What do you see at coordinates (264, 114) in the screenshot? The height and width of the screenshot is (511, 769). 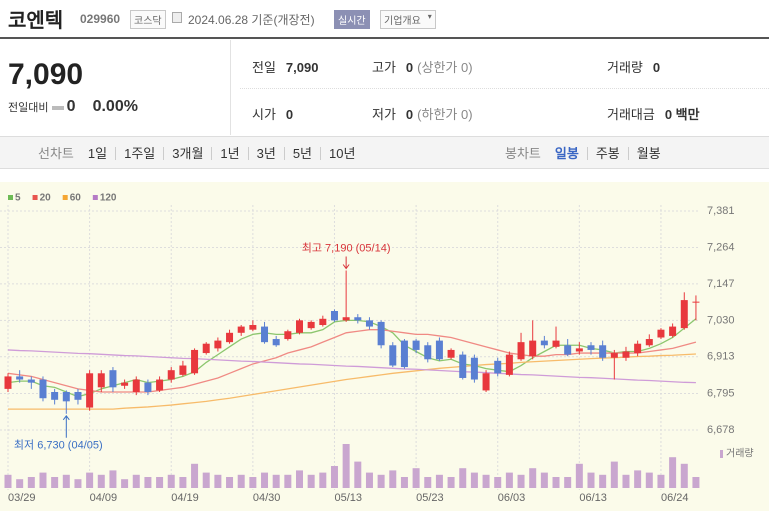 I see `stat-label: 시가` at bounding box center [264, 114].